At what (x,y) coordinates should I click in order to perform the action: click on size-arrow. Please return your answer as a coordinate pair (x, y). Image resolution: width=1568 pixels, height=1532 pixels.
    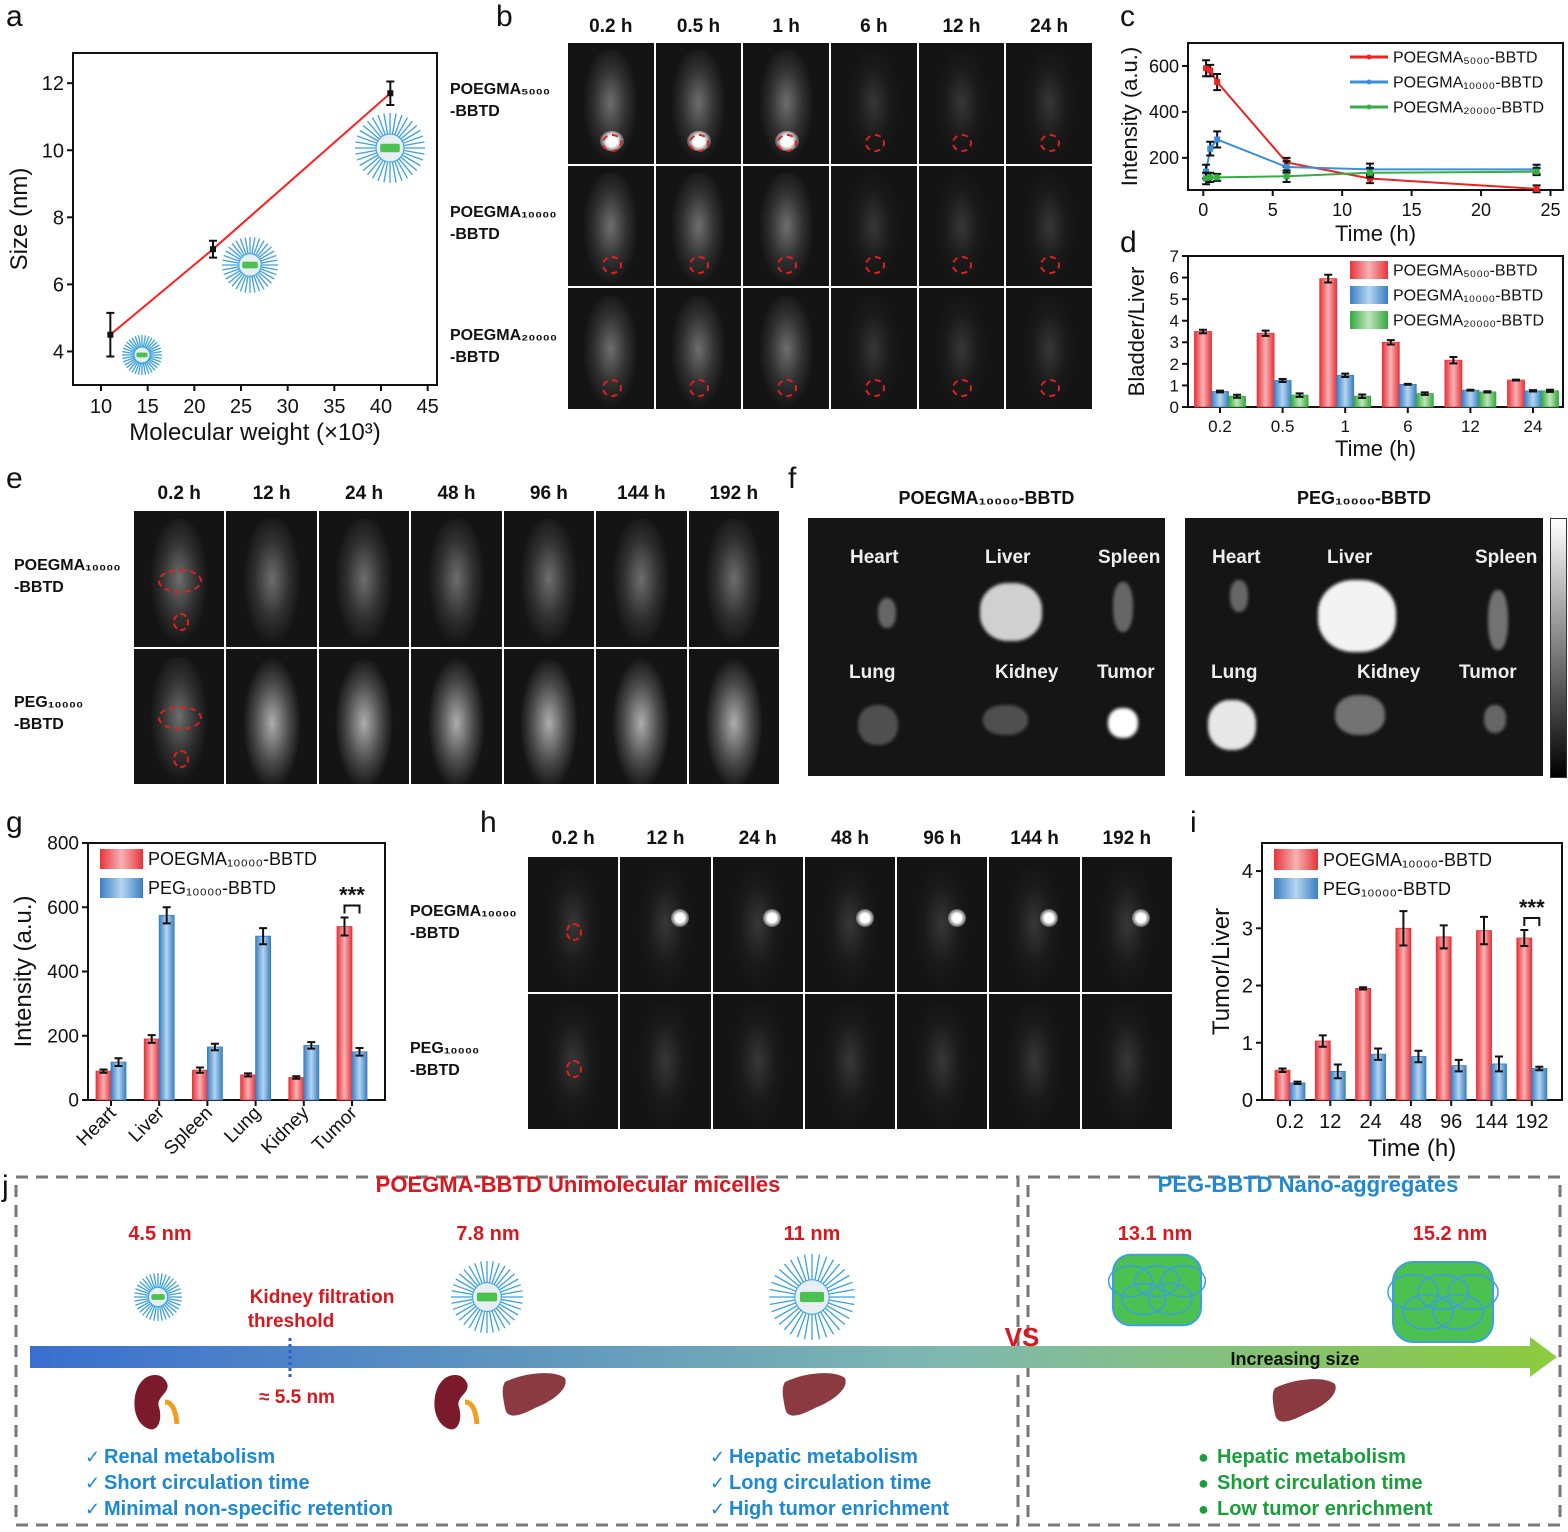
    Looking at the image, I should click on (793, 1357).